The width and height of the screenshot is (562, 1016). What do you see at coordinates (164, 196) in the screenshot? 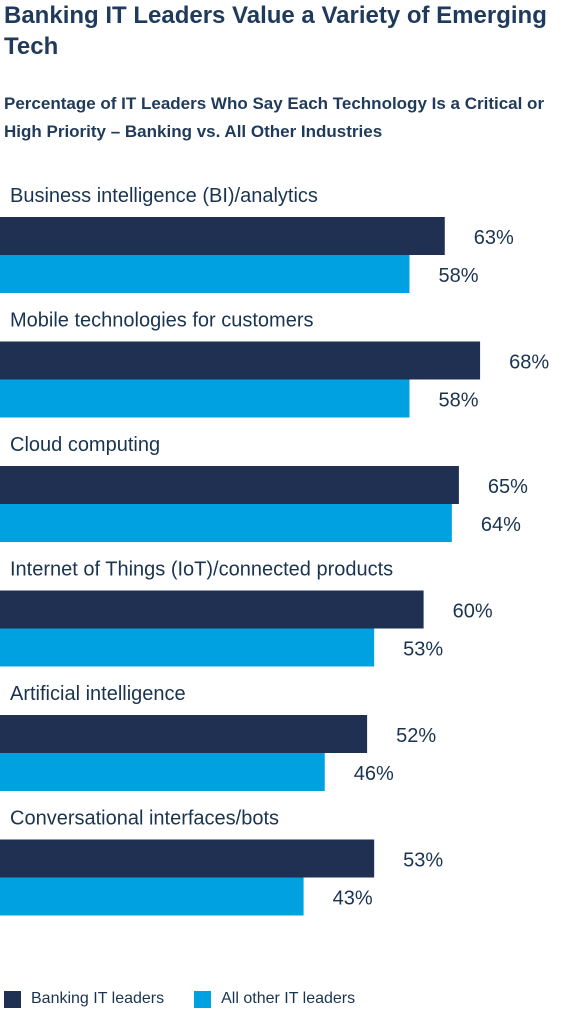
I see `category-label: Business intelligence (BI)/analytics` at bounding box center [164, 196].